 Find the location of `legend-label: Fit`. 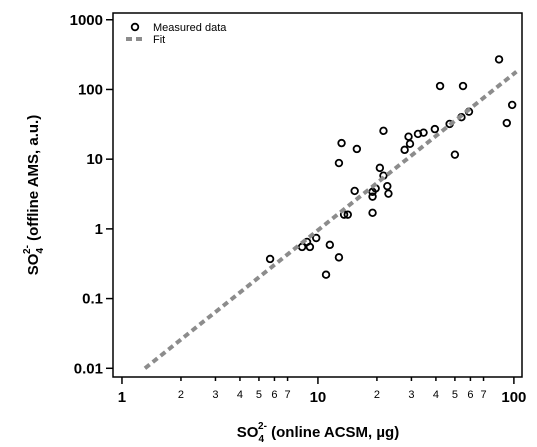

legend-label: Fit is located at coordinates (159, 40).